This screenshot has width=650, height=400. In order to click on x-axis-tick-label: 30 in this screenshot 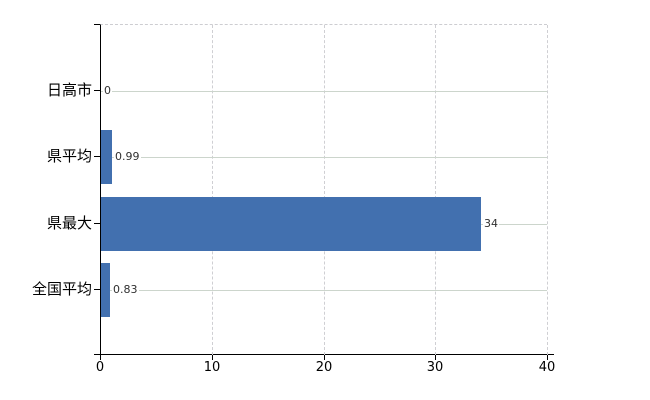, I will do `click(435, 367)`.